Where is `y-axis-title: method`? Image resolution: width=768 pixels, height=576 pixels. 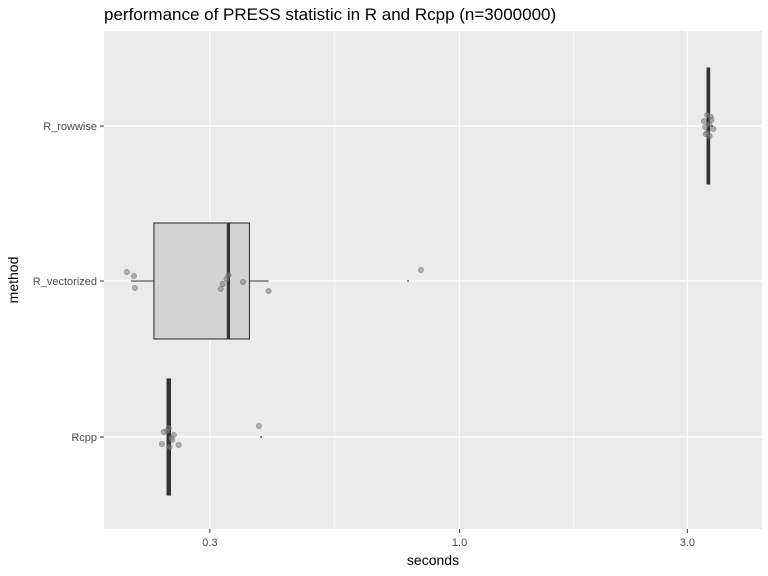
y-axis-title: method is located at coordinates (13, 280).